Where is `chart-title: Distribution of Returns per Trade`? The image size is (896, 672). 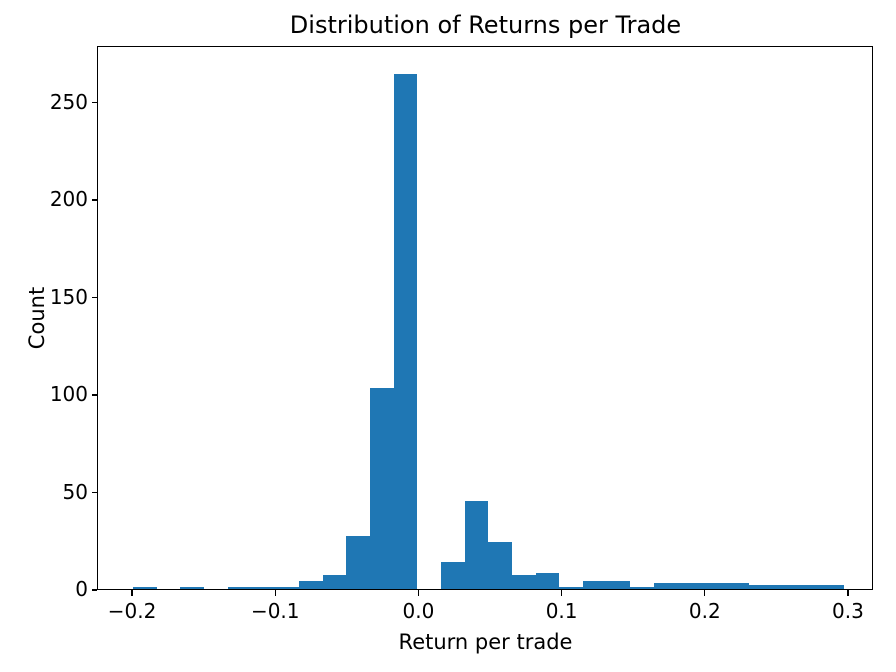
chart-title: Distribution of Returns per Trade is located at coordinates (485, 25).